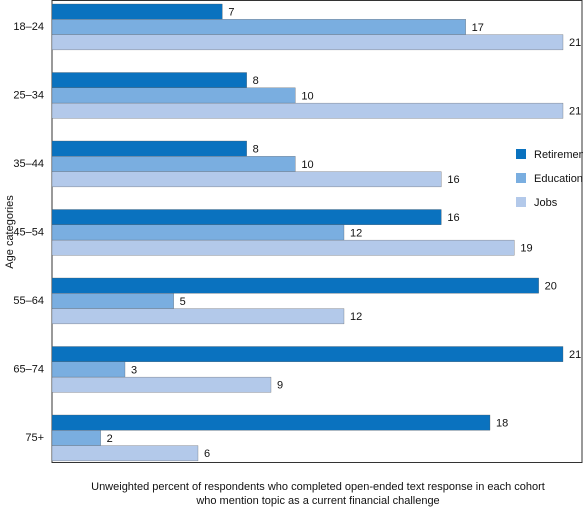 This screenshot has height=508, width=583. What do you see at coordinates (558, 155) in the screenshot?
I see `legend-label: Retirement` at bounding box center [558, 155].